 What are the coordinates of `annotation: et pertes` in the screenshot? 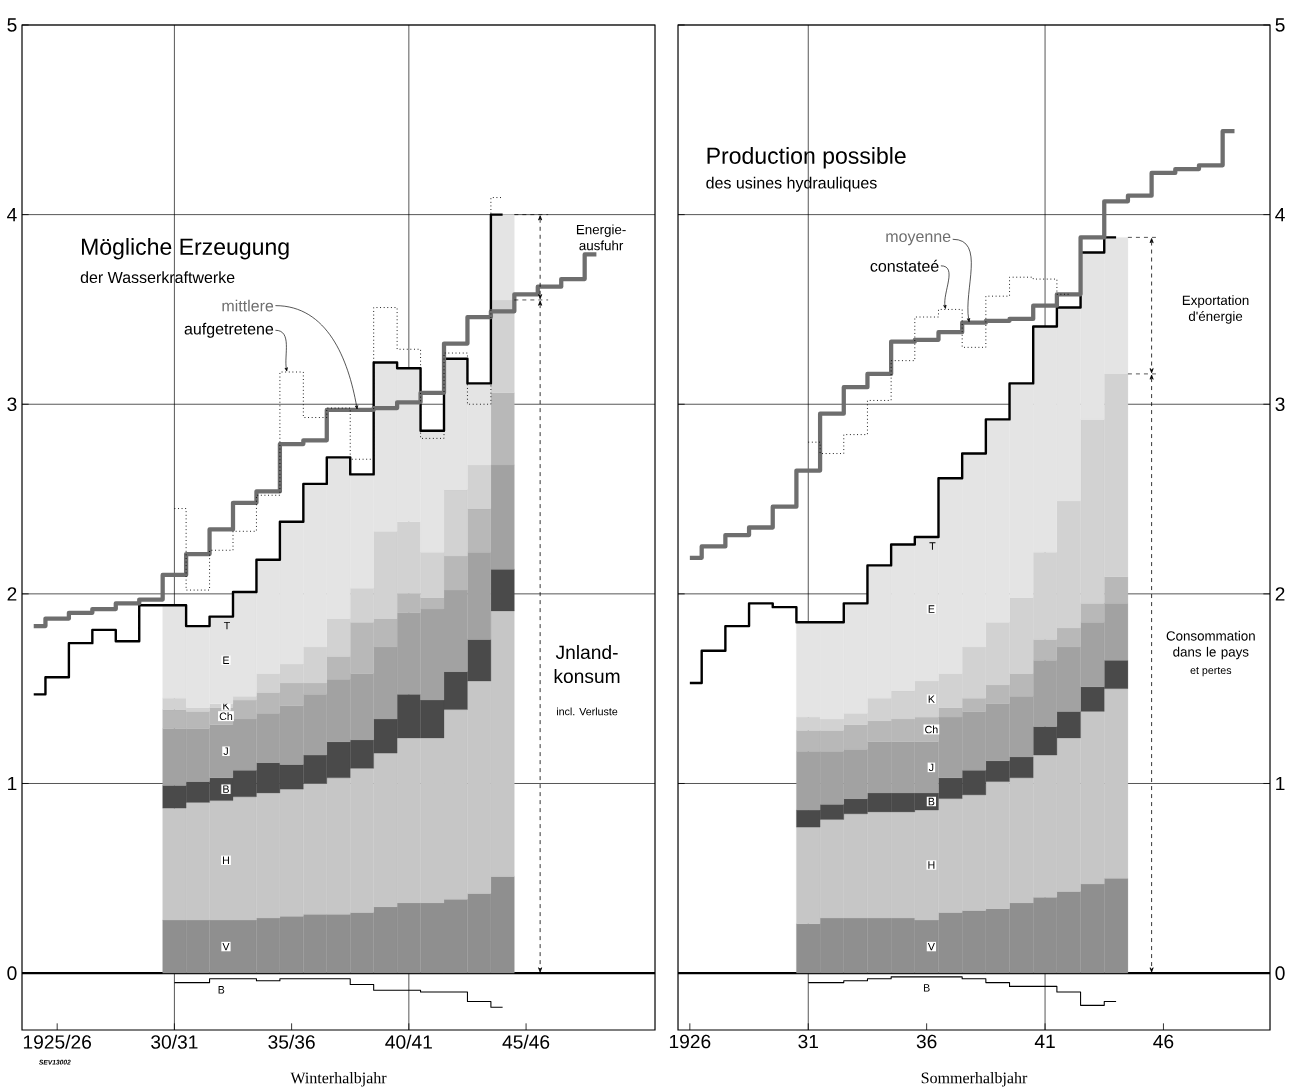 It's located at (1211, 672).